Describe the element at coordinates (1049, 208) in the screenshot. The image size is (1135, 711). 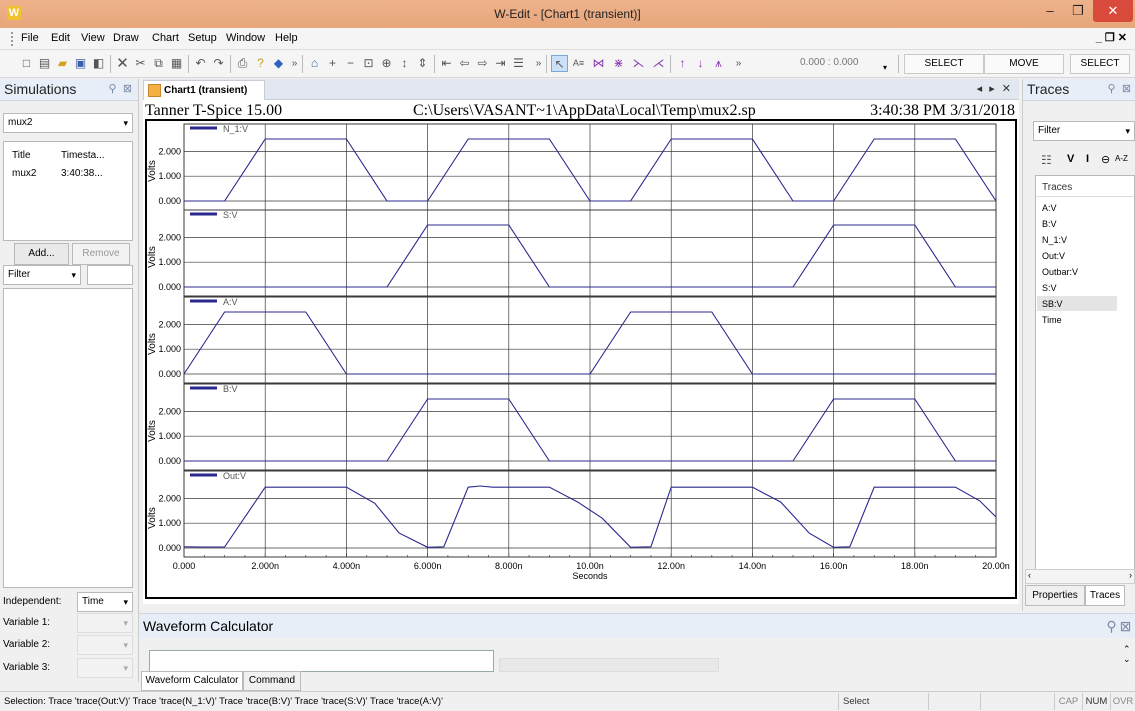
I see `trace-item: A:V` at that location.